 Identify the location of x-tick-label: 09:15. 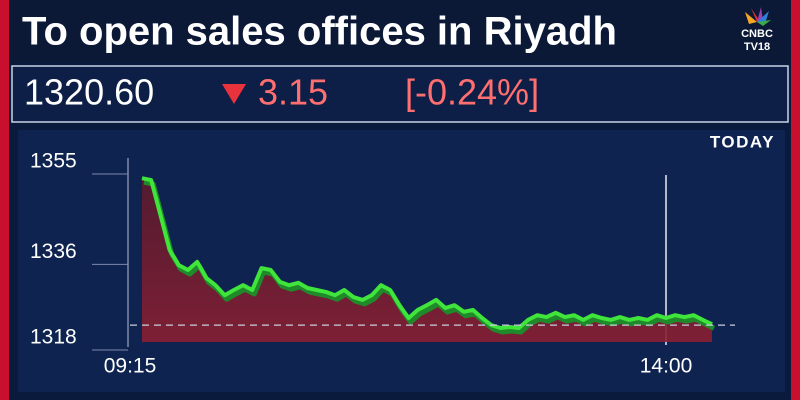
(130, 366).